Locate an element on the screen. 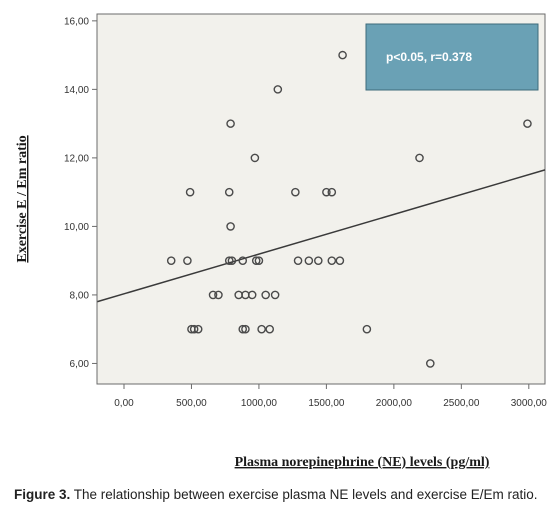  x-tick-label: 500,00 is located at coordinates (191, 403).